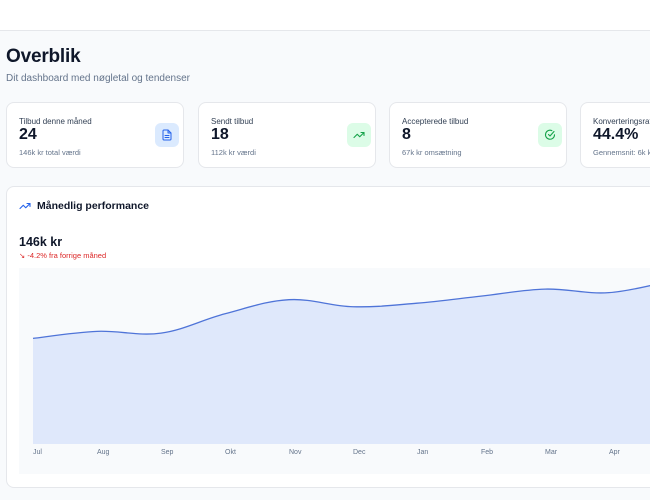 The image size is (650, 500). I want to click on stat-label: Tilbud denne måned, so click(55, 121).